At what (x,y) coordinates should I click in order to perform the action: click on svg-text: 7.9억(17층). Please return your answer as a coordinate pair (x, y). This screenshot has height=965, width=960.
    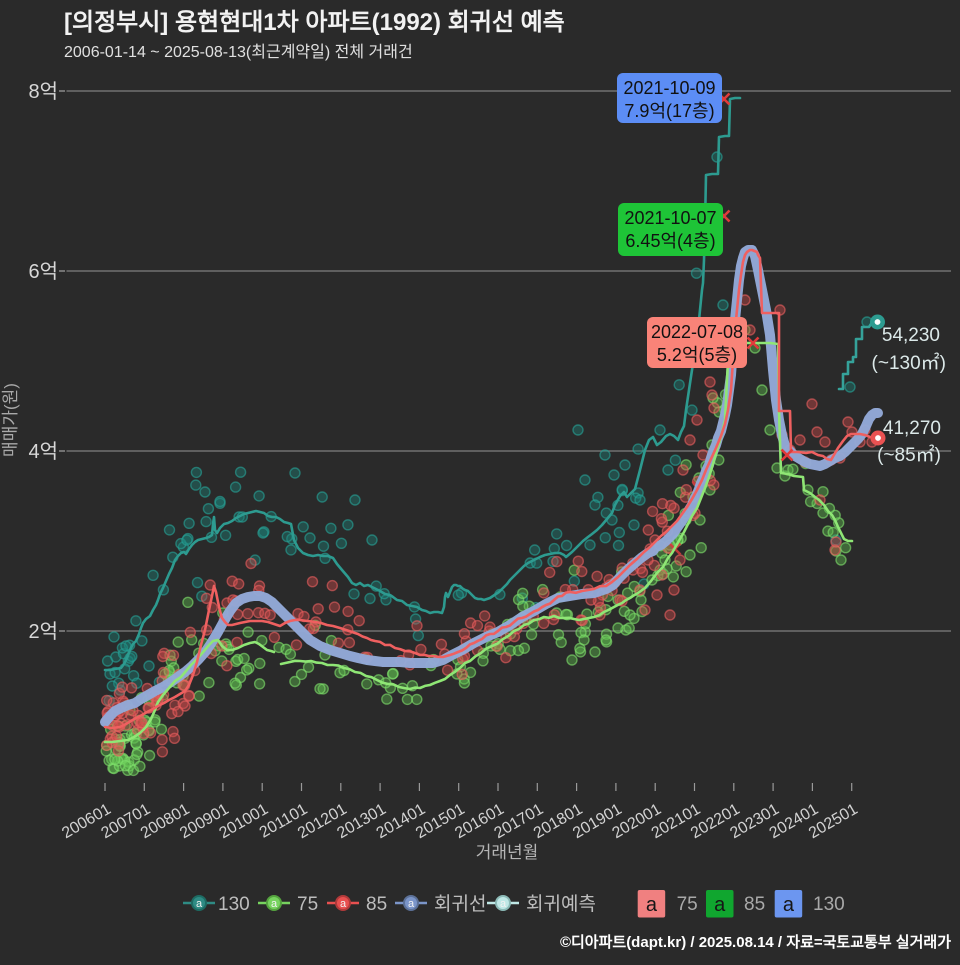
    Looking at the image, I should click on (669, 111).